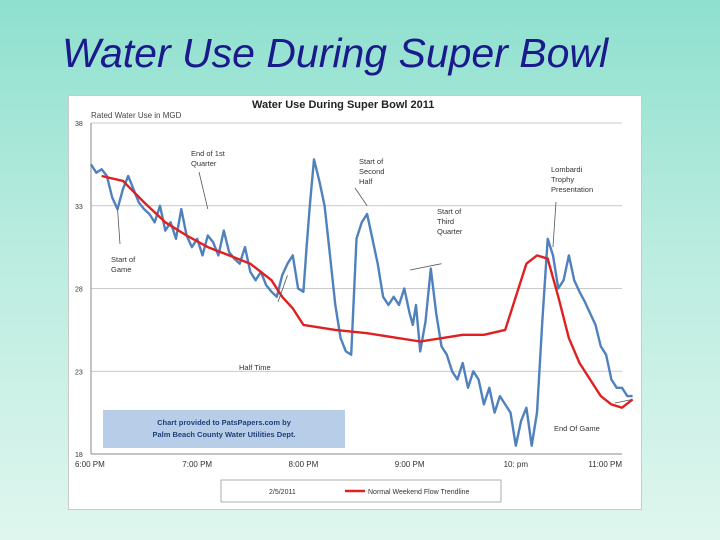 The width and height of the screenshot is (720, 540). I want to click on chart-title: Water Use During Super Bowl 2011, so click(343, 105).